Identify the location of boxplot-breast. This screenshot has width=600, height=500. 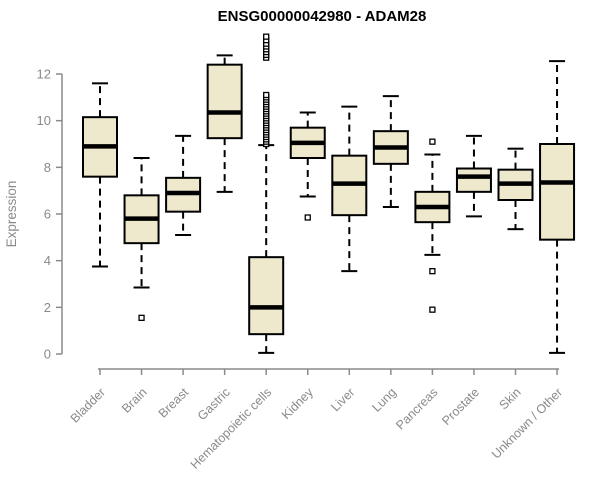
(183, 185).